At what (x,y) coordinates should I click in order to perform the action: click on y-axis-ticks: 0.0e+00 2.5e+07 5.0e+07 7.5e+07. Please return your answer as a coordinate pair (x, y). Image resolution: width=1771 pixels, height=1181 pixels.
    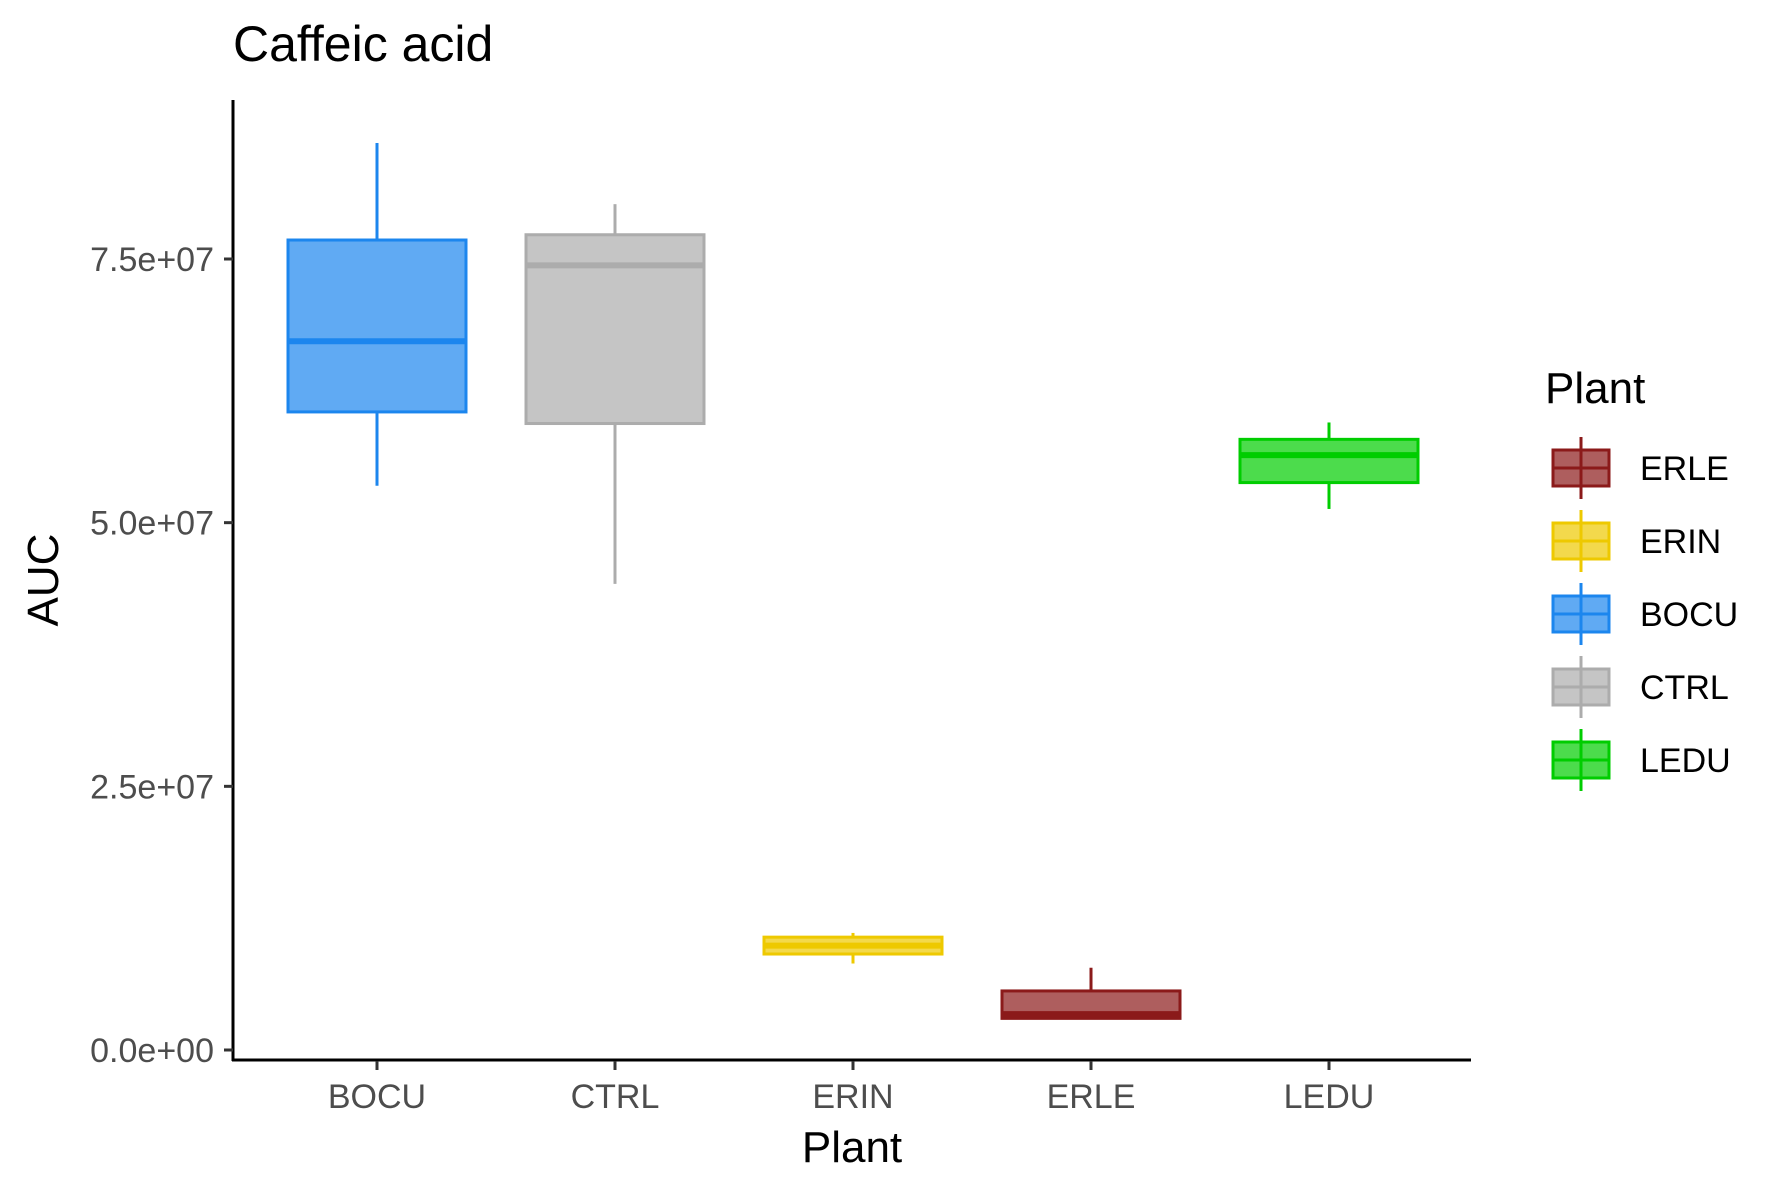
    Looking at the image, I should click on (161, 655).